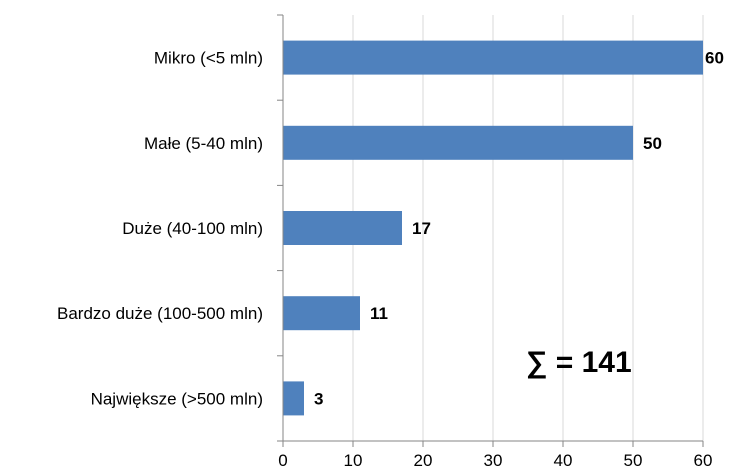  Describe the element at coordinates (203, 143) in the screenshot. I see `category-label: Małe (5-40 mln)` at that location.